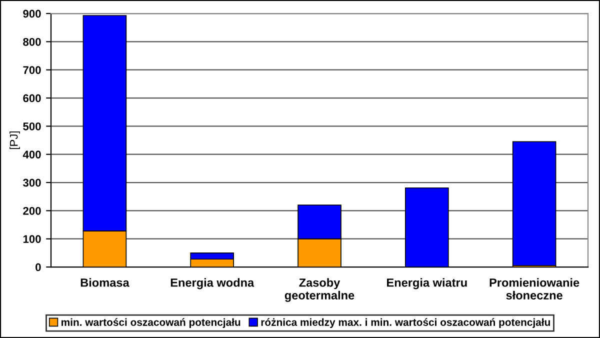 Image resolution: width=600 pixels, height=338 pixels. I want to click on x-tick-label: Zasoby geotermalne, so click(319, 290).